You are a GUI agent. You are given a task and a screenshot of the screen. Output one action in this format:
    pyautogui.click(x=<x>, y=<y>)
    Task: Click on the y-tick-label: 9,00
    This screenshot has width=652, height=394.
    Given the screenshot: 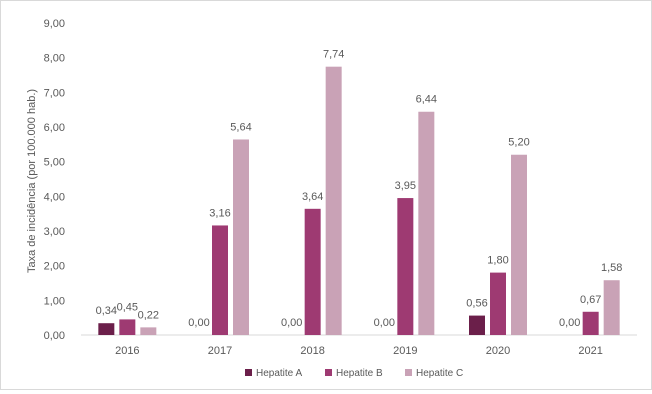 What is the action you would take?
    pyautogui.click(x=54, y=24)
    